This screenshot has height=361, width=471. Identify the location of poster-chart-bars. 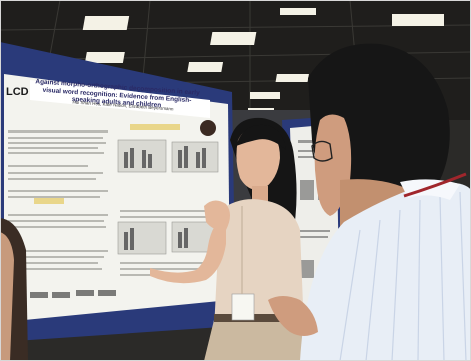
(165, 198).